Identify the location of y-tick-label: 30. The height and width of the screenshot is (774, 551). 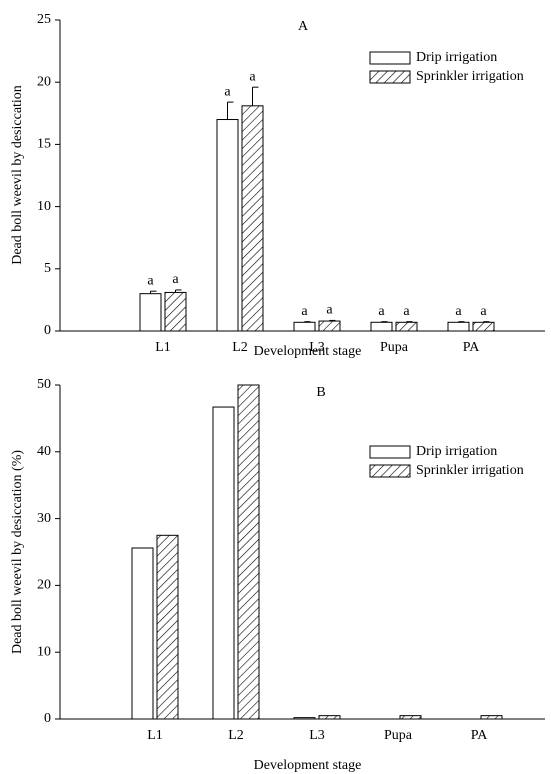
(44, 518).